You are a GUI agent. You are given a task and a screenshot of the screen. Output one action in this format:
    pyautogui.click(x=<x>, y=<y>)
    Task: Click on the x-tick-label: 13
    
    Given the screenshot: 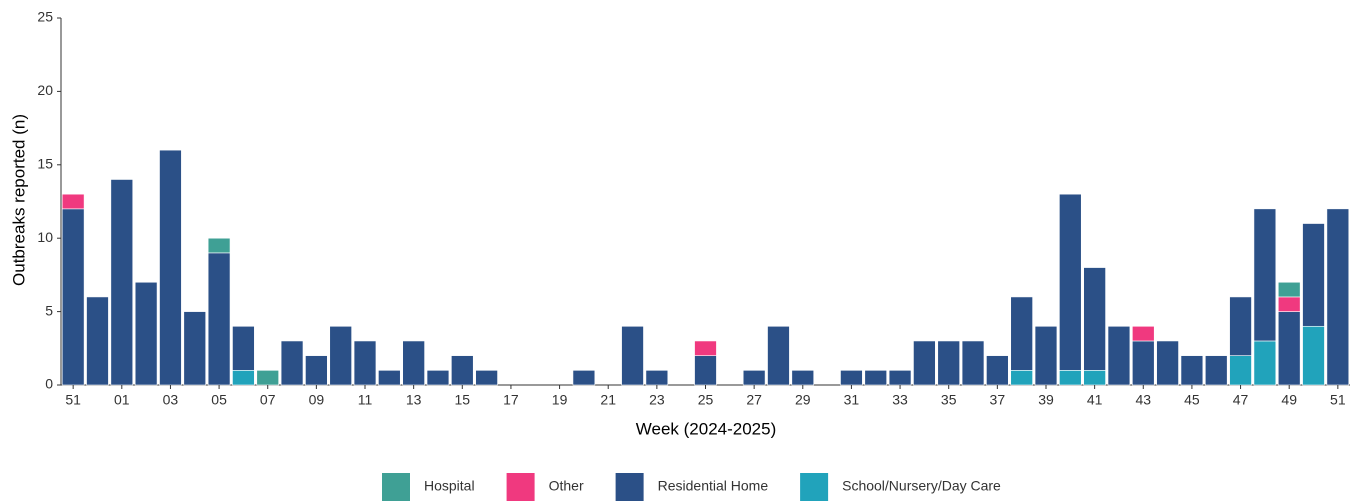 What is the action you would take?
    pyautogui.click(x=414, y=400)
    